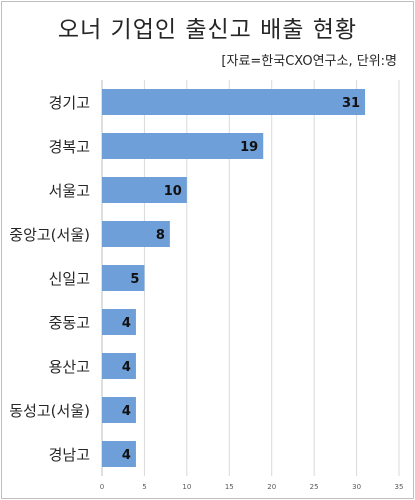 The width and height of the screenshot is (415, 500). Describe the element at coordinates (49, 411) in the screenshot. I see `category-label: 동성고(서울)` at that location.